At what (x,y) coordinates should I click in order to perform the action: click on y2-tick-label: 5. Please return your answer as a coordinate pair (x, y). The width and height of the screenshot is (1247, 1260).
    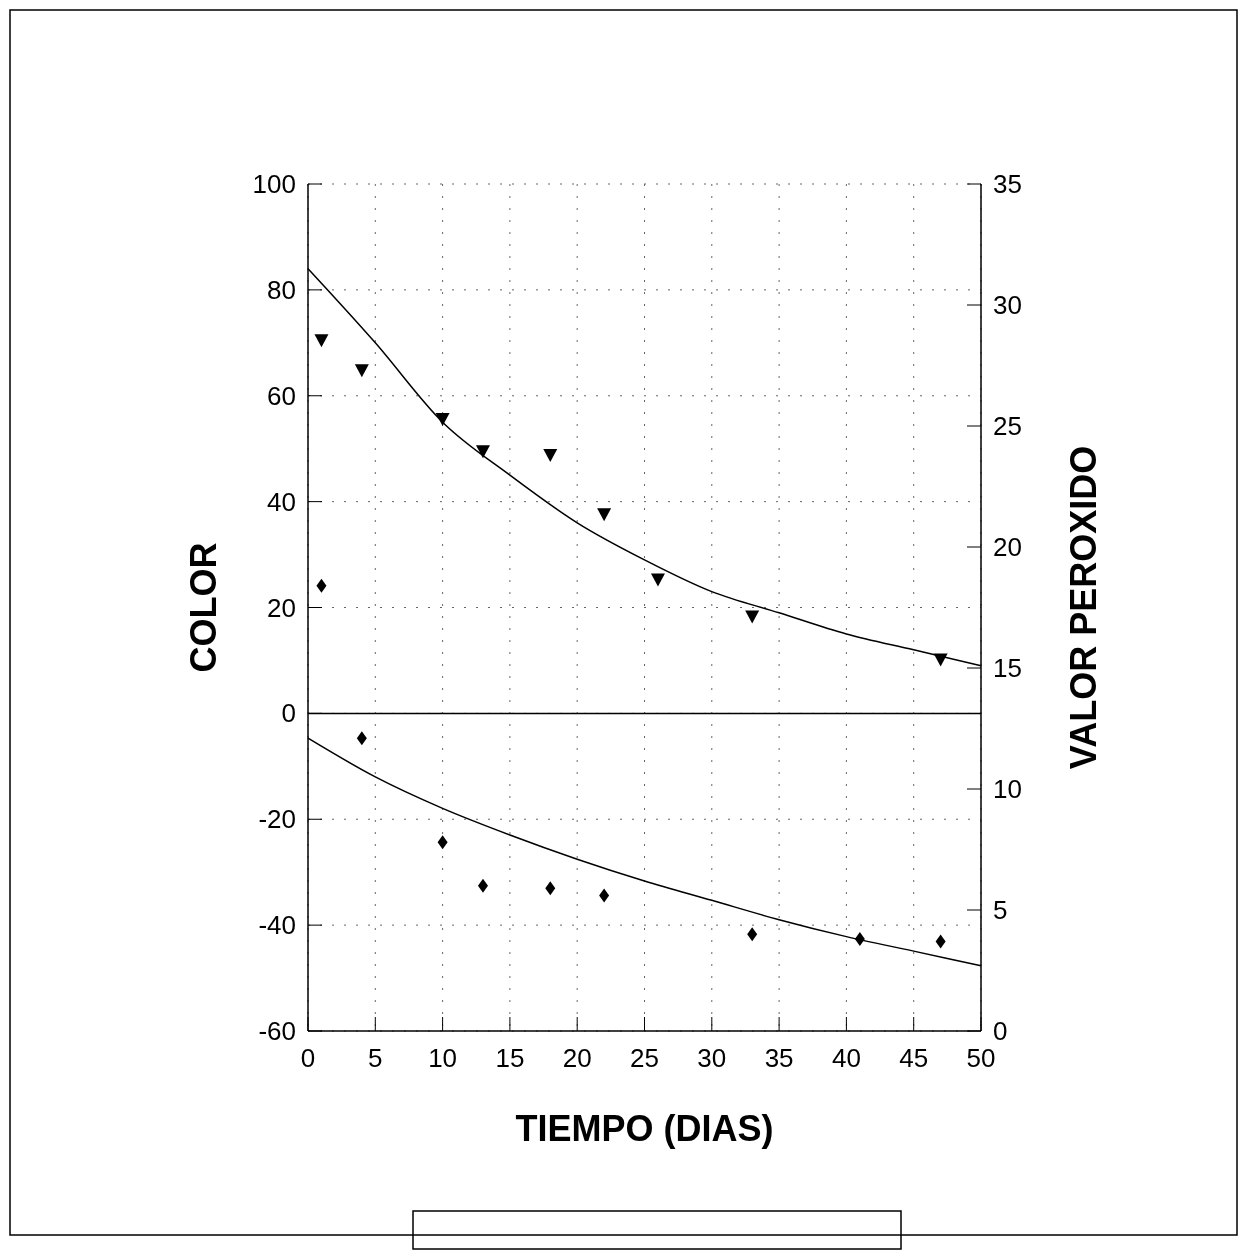
    Looking at the image, I should click on (1000, 910).